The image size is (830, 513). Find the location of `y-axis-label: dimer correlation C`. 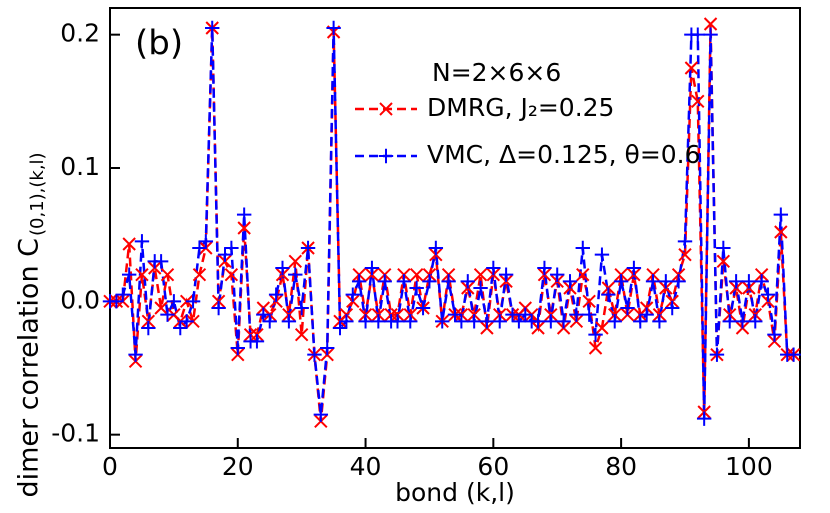

y-axis-label: dimer correlation C is located at coordinates (29, 368).